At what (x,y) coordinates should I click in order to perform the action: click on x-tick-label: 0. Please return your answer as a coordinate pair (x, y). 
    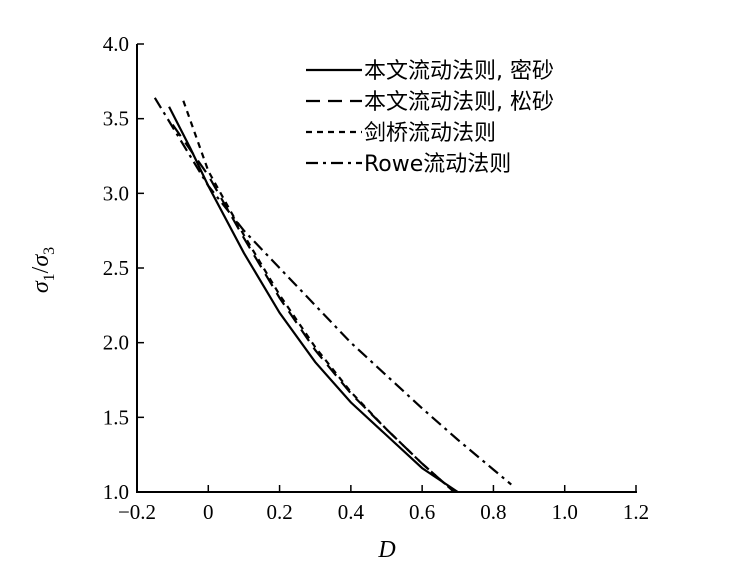
    Looking at the image, I should click on (208, 512).